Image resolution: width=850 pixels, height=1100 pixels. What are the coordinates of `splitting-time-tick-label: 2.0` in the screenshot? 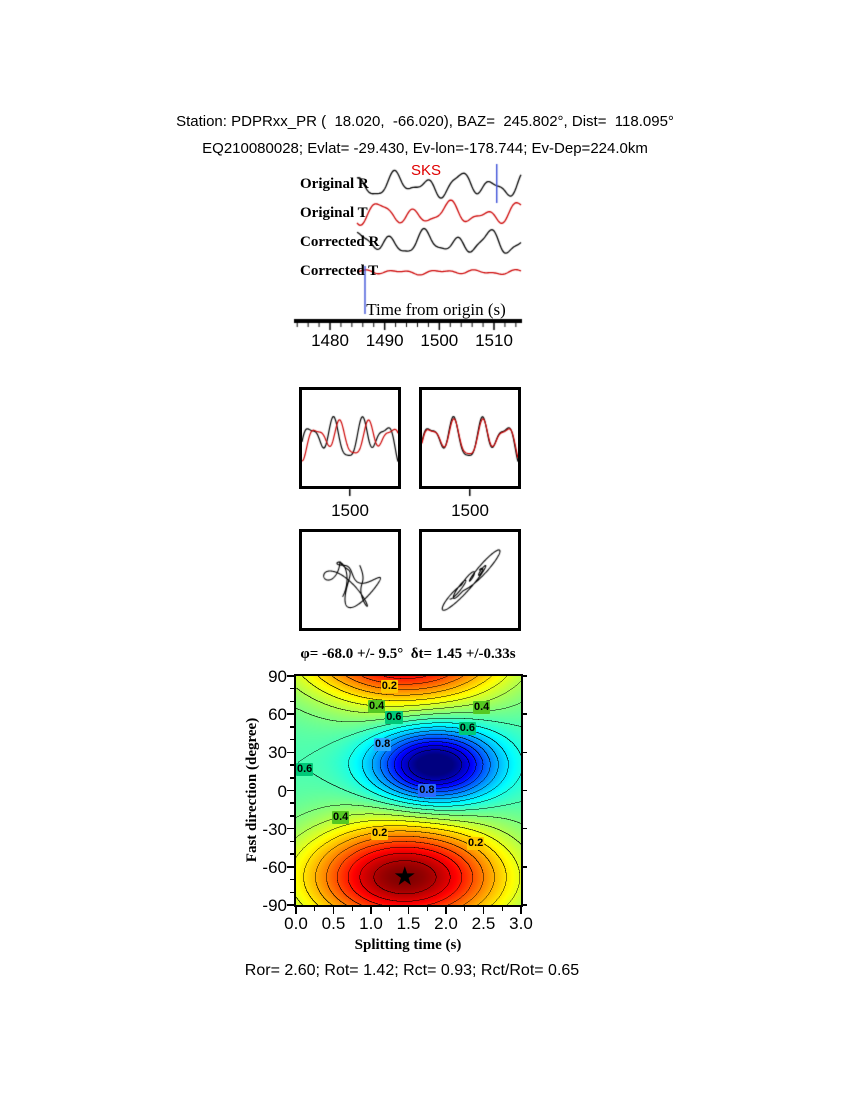 It's located at (446, 923).